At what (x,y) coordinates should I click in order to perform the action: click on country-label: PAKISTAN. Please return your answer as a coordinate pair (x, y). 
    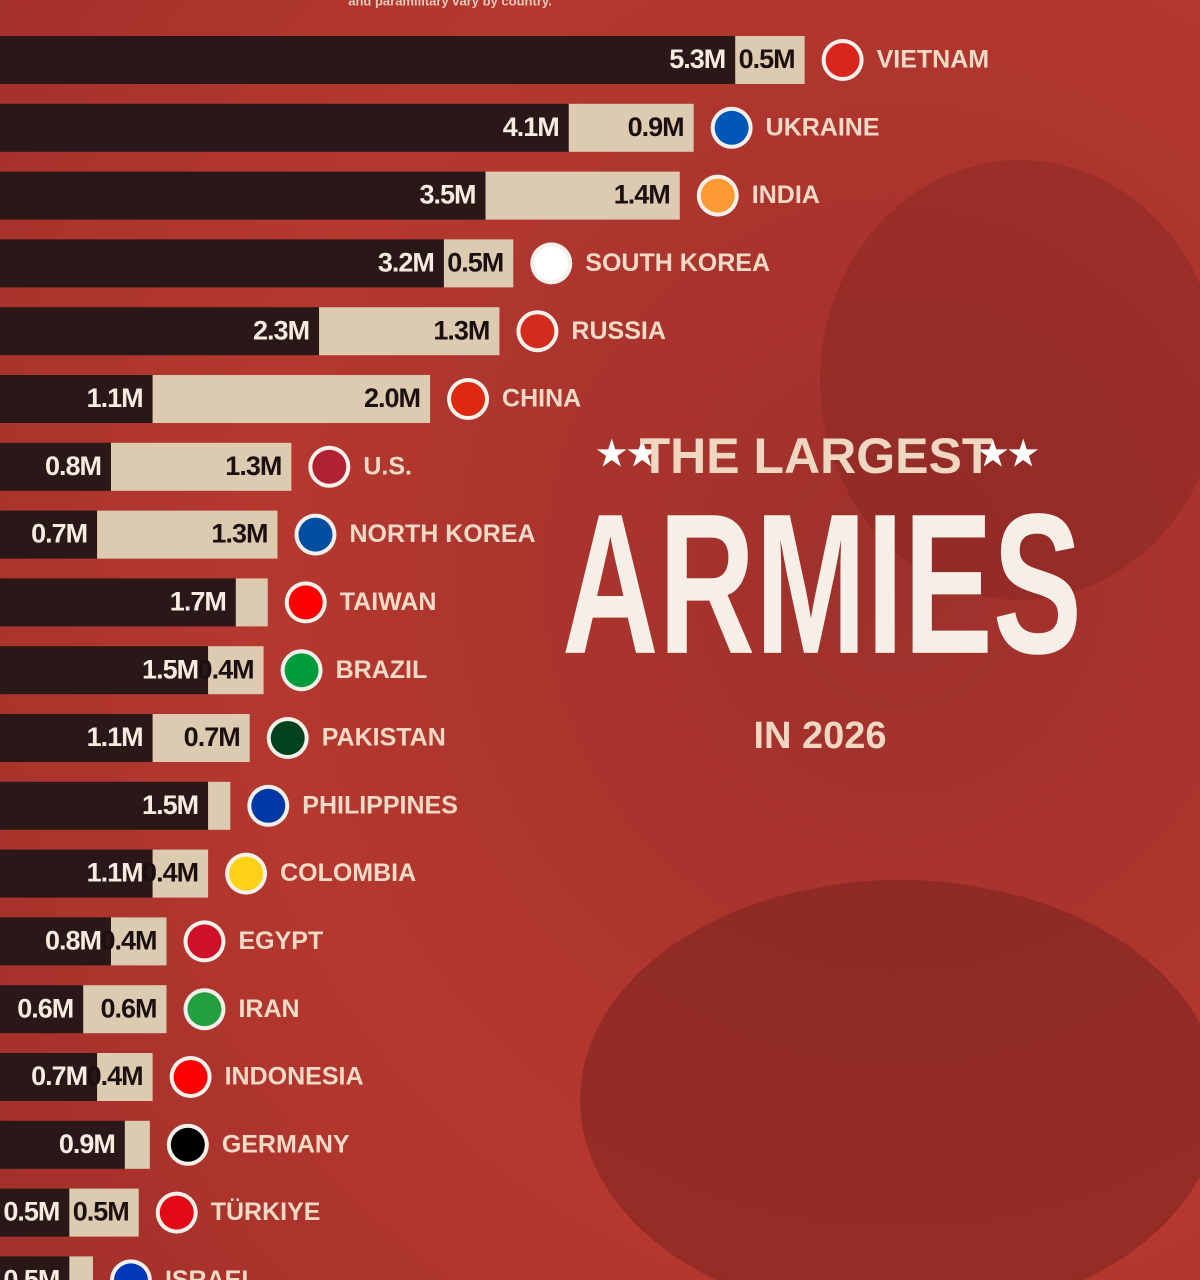
    Looking at the image, I should click on (384, 738).